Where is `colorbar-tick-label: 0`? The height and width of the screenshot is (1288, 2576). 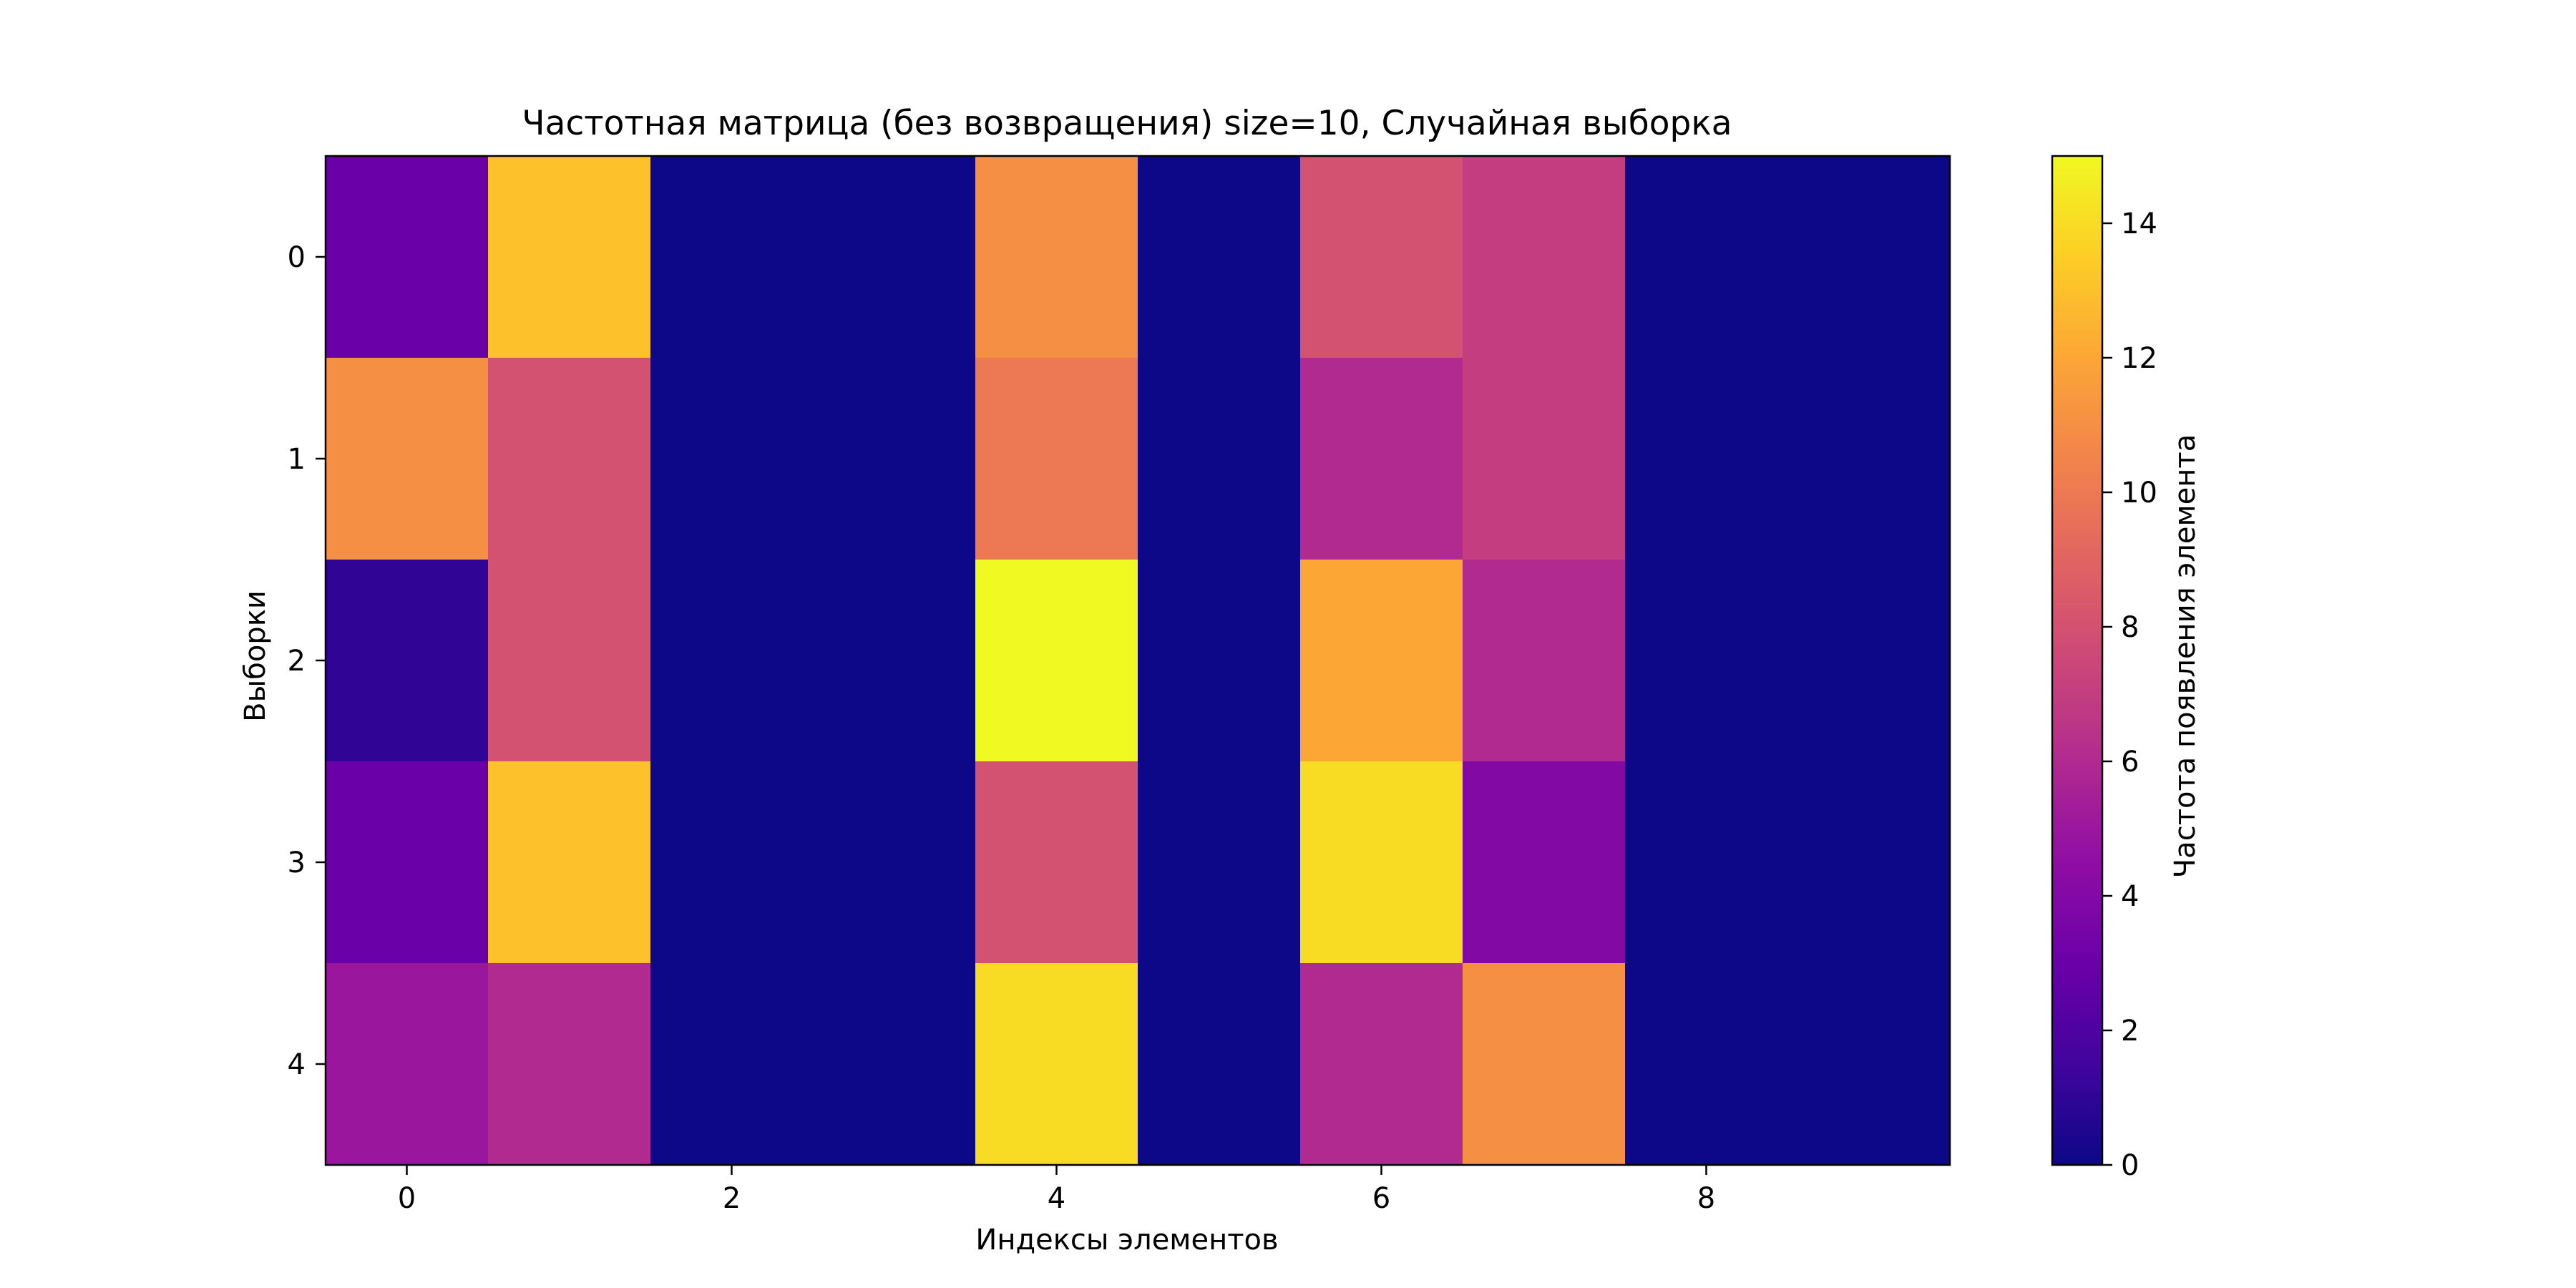 colorbar-tick-label: 0 is located at coordinates (2130, 1165).